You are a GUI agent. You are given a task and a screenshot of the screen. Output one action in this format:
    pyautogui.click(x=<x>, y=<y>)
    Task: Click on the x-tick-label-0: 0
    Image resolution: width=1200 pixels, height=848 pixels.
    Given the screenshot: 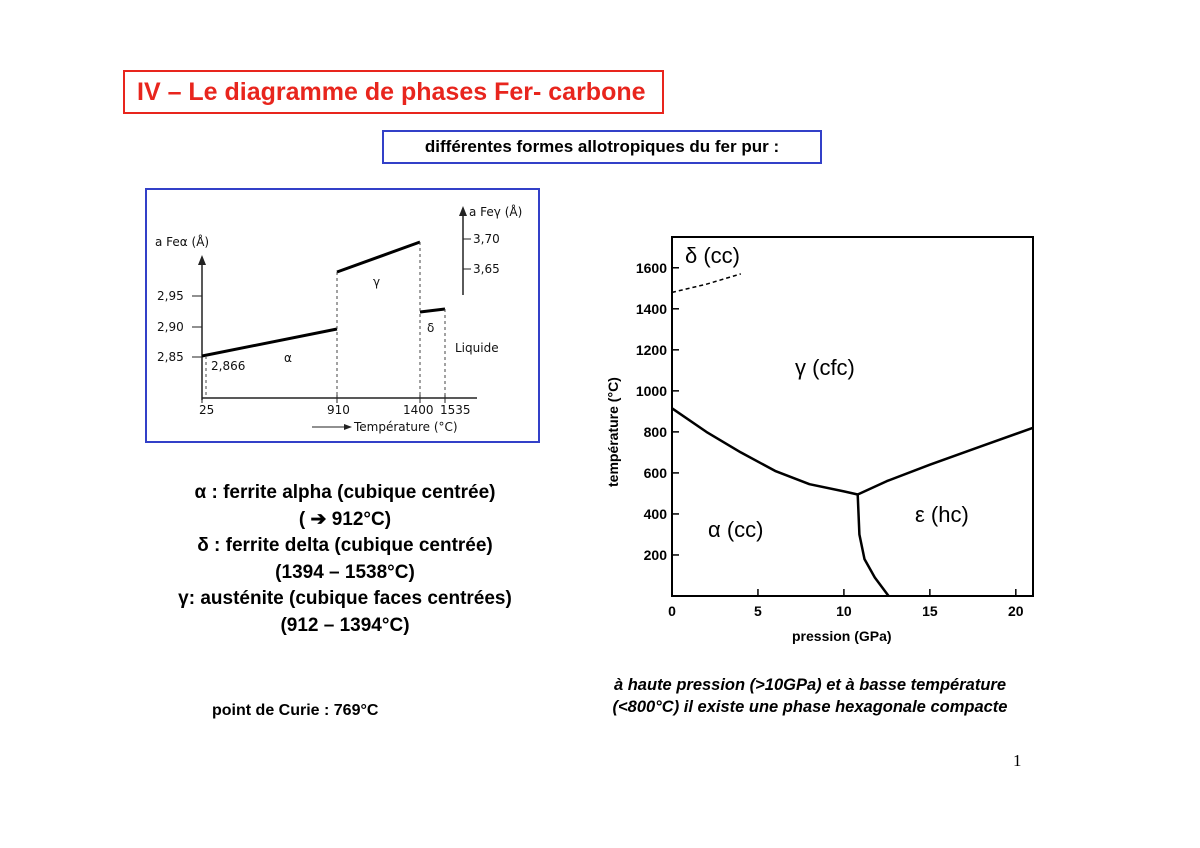 What is the action you would take?
    pyautogui.click(x=672, y=611)
    